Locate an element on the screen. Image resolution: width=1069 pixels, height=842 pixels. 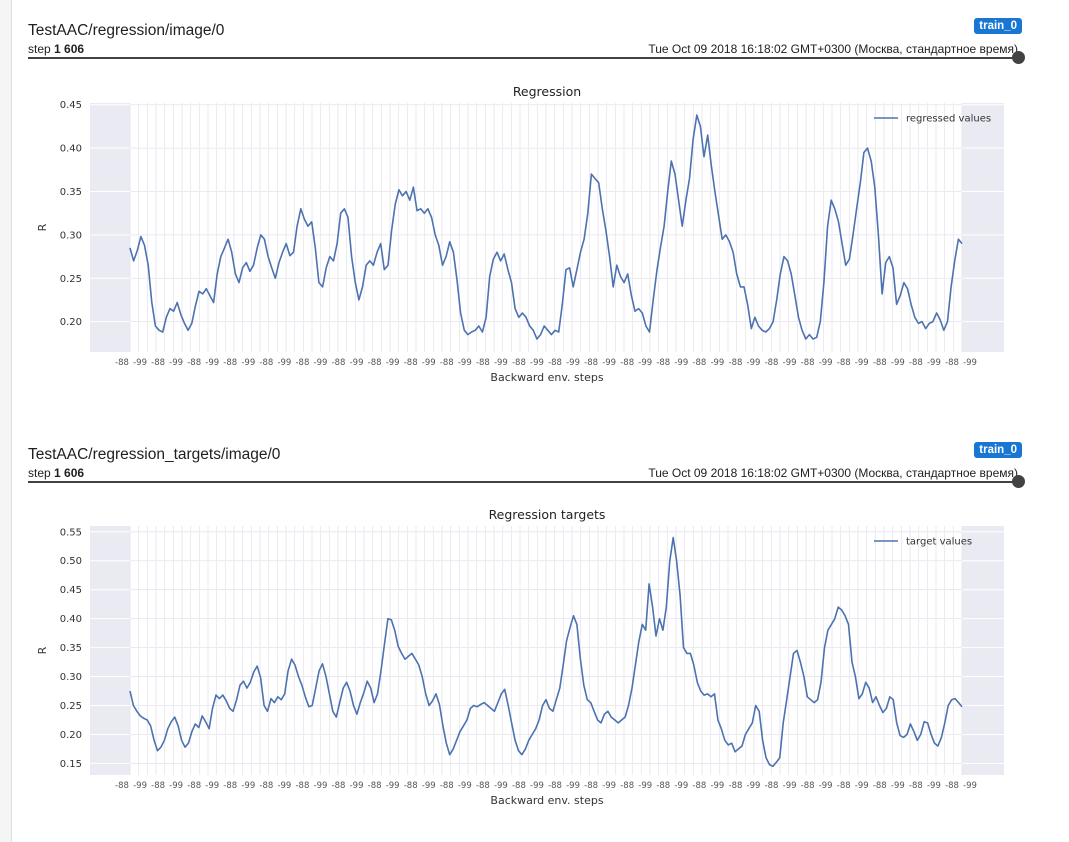
chart-title: Regression targets is located at coordinates (547, 514).